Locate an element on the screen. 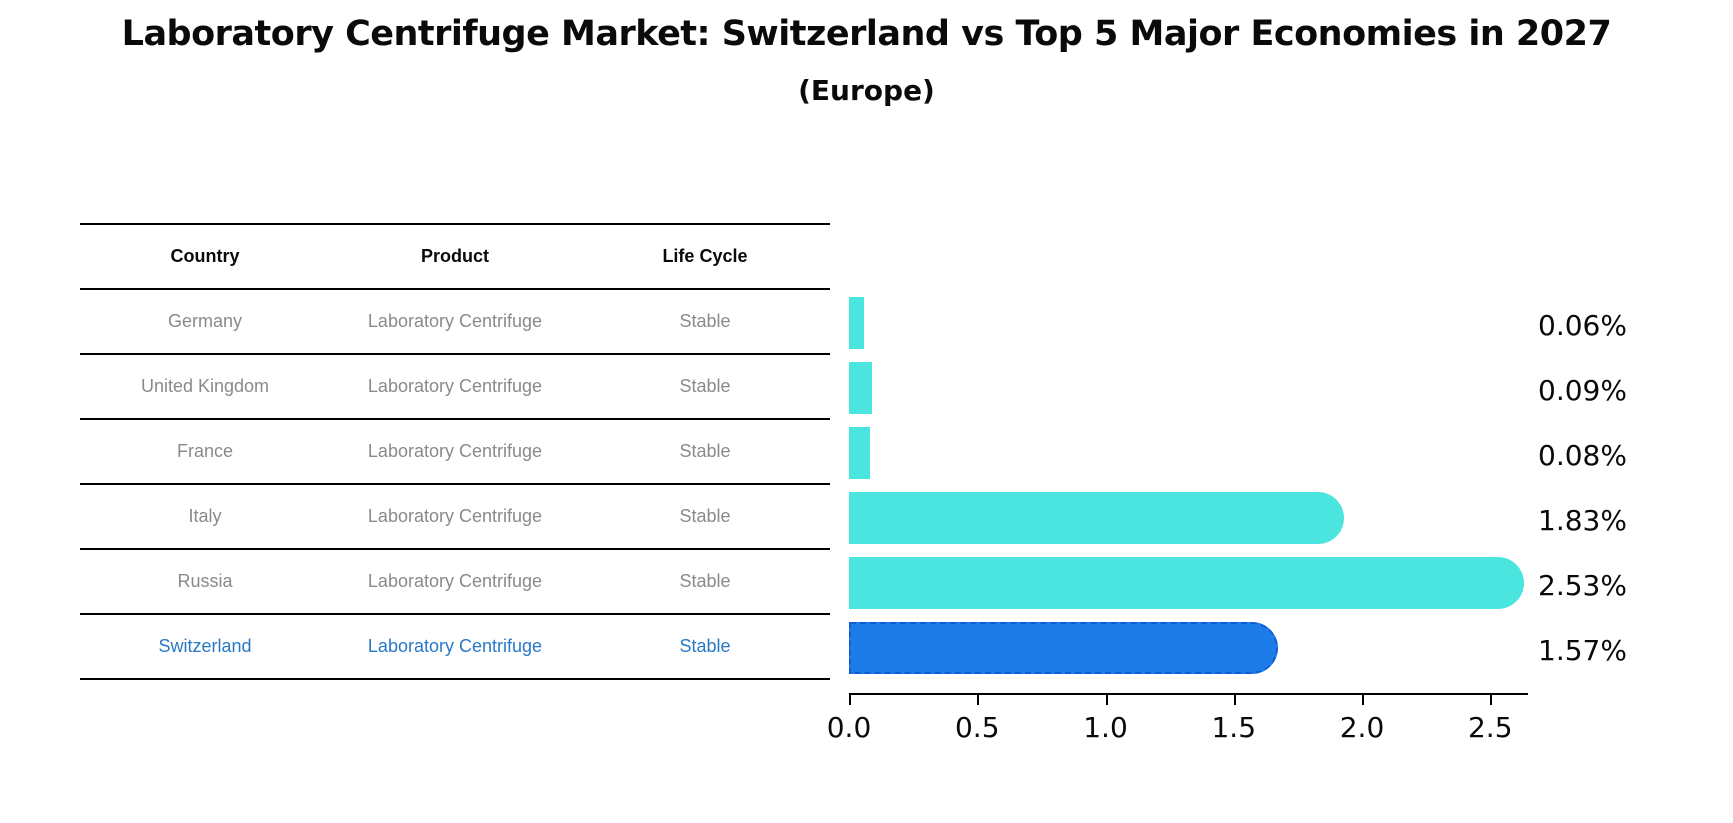  table-row: France Laboratory Centrifuge Stable is located at coordinates (455, 452).